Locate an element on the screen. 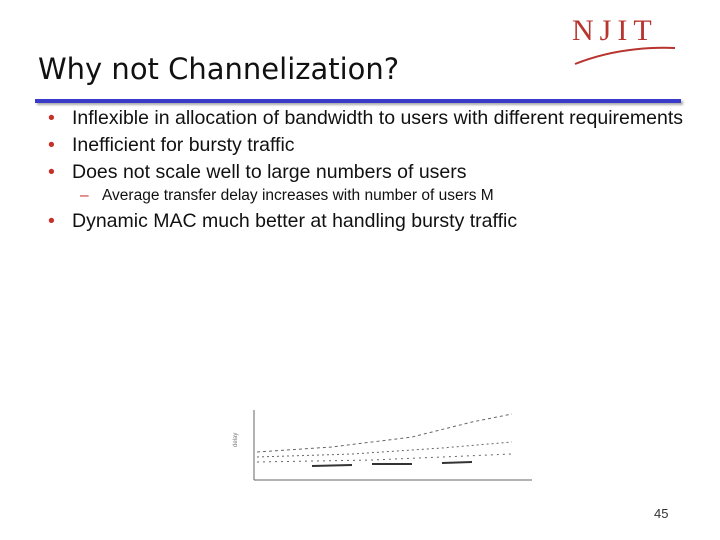 The image size is (720, 540). svg-text: delay is located at coordinates (236, 440).